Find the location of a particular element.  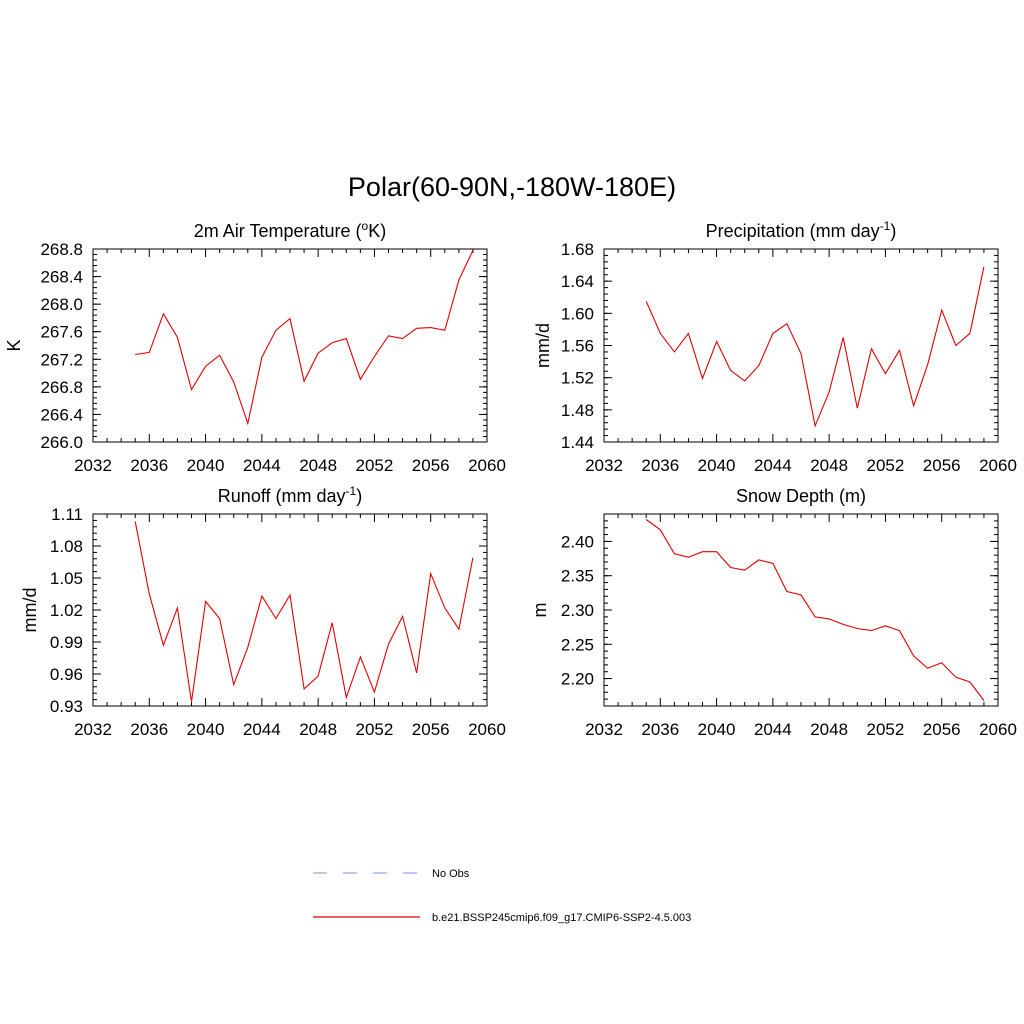

y-tick-label: 267.6 is located at coordinates (61, 332).